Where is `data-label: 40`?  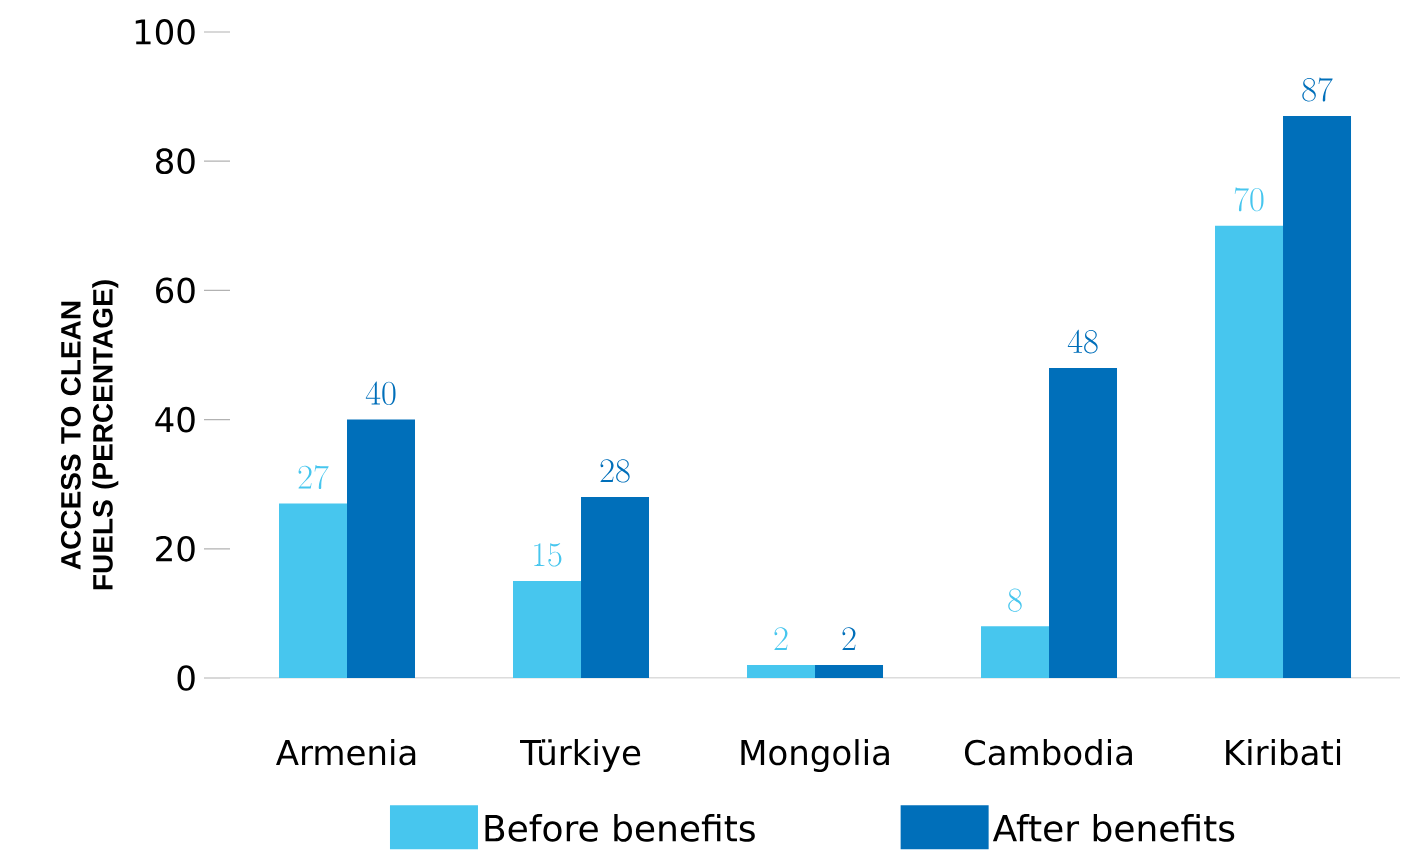
data-label: 40 is located at coordinates (380, 393).